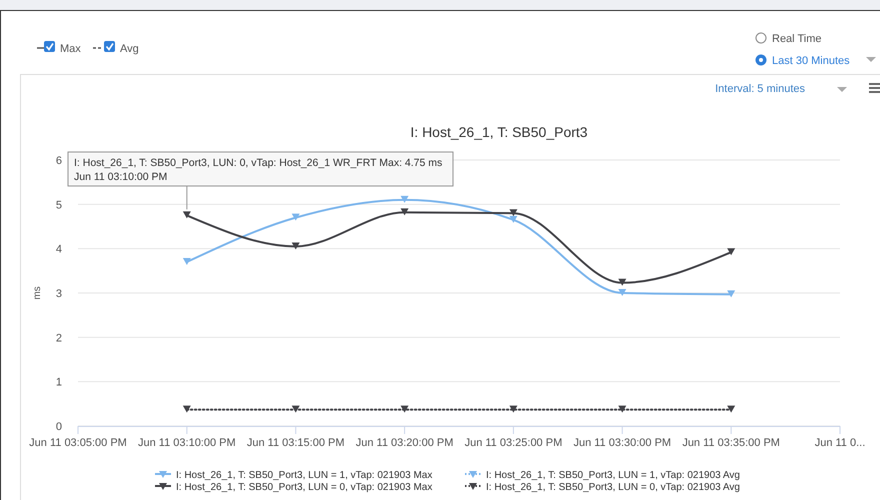 The height and width of the screenshot is (500, 880). I want to click on text: Interval: 5 minutes, so click(760, 89).